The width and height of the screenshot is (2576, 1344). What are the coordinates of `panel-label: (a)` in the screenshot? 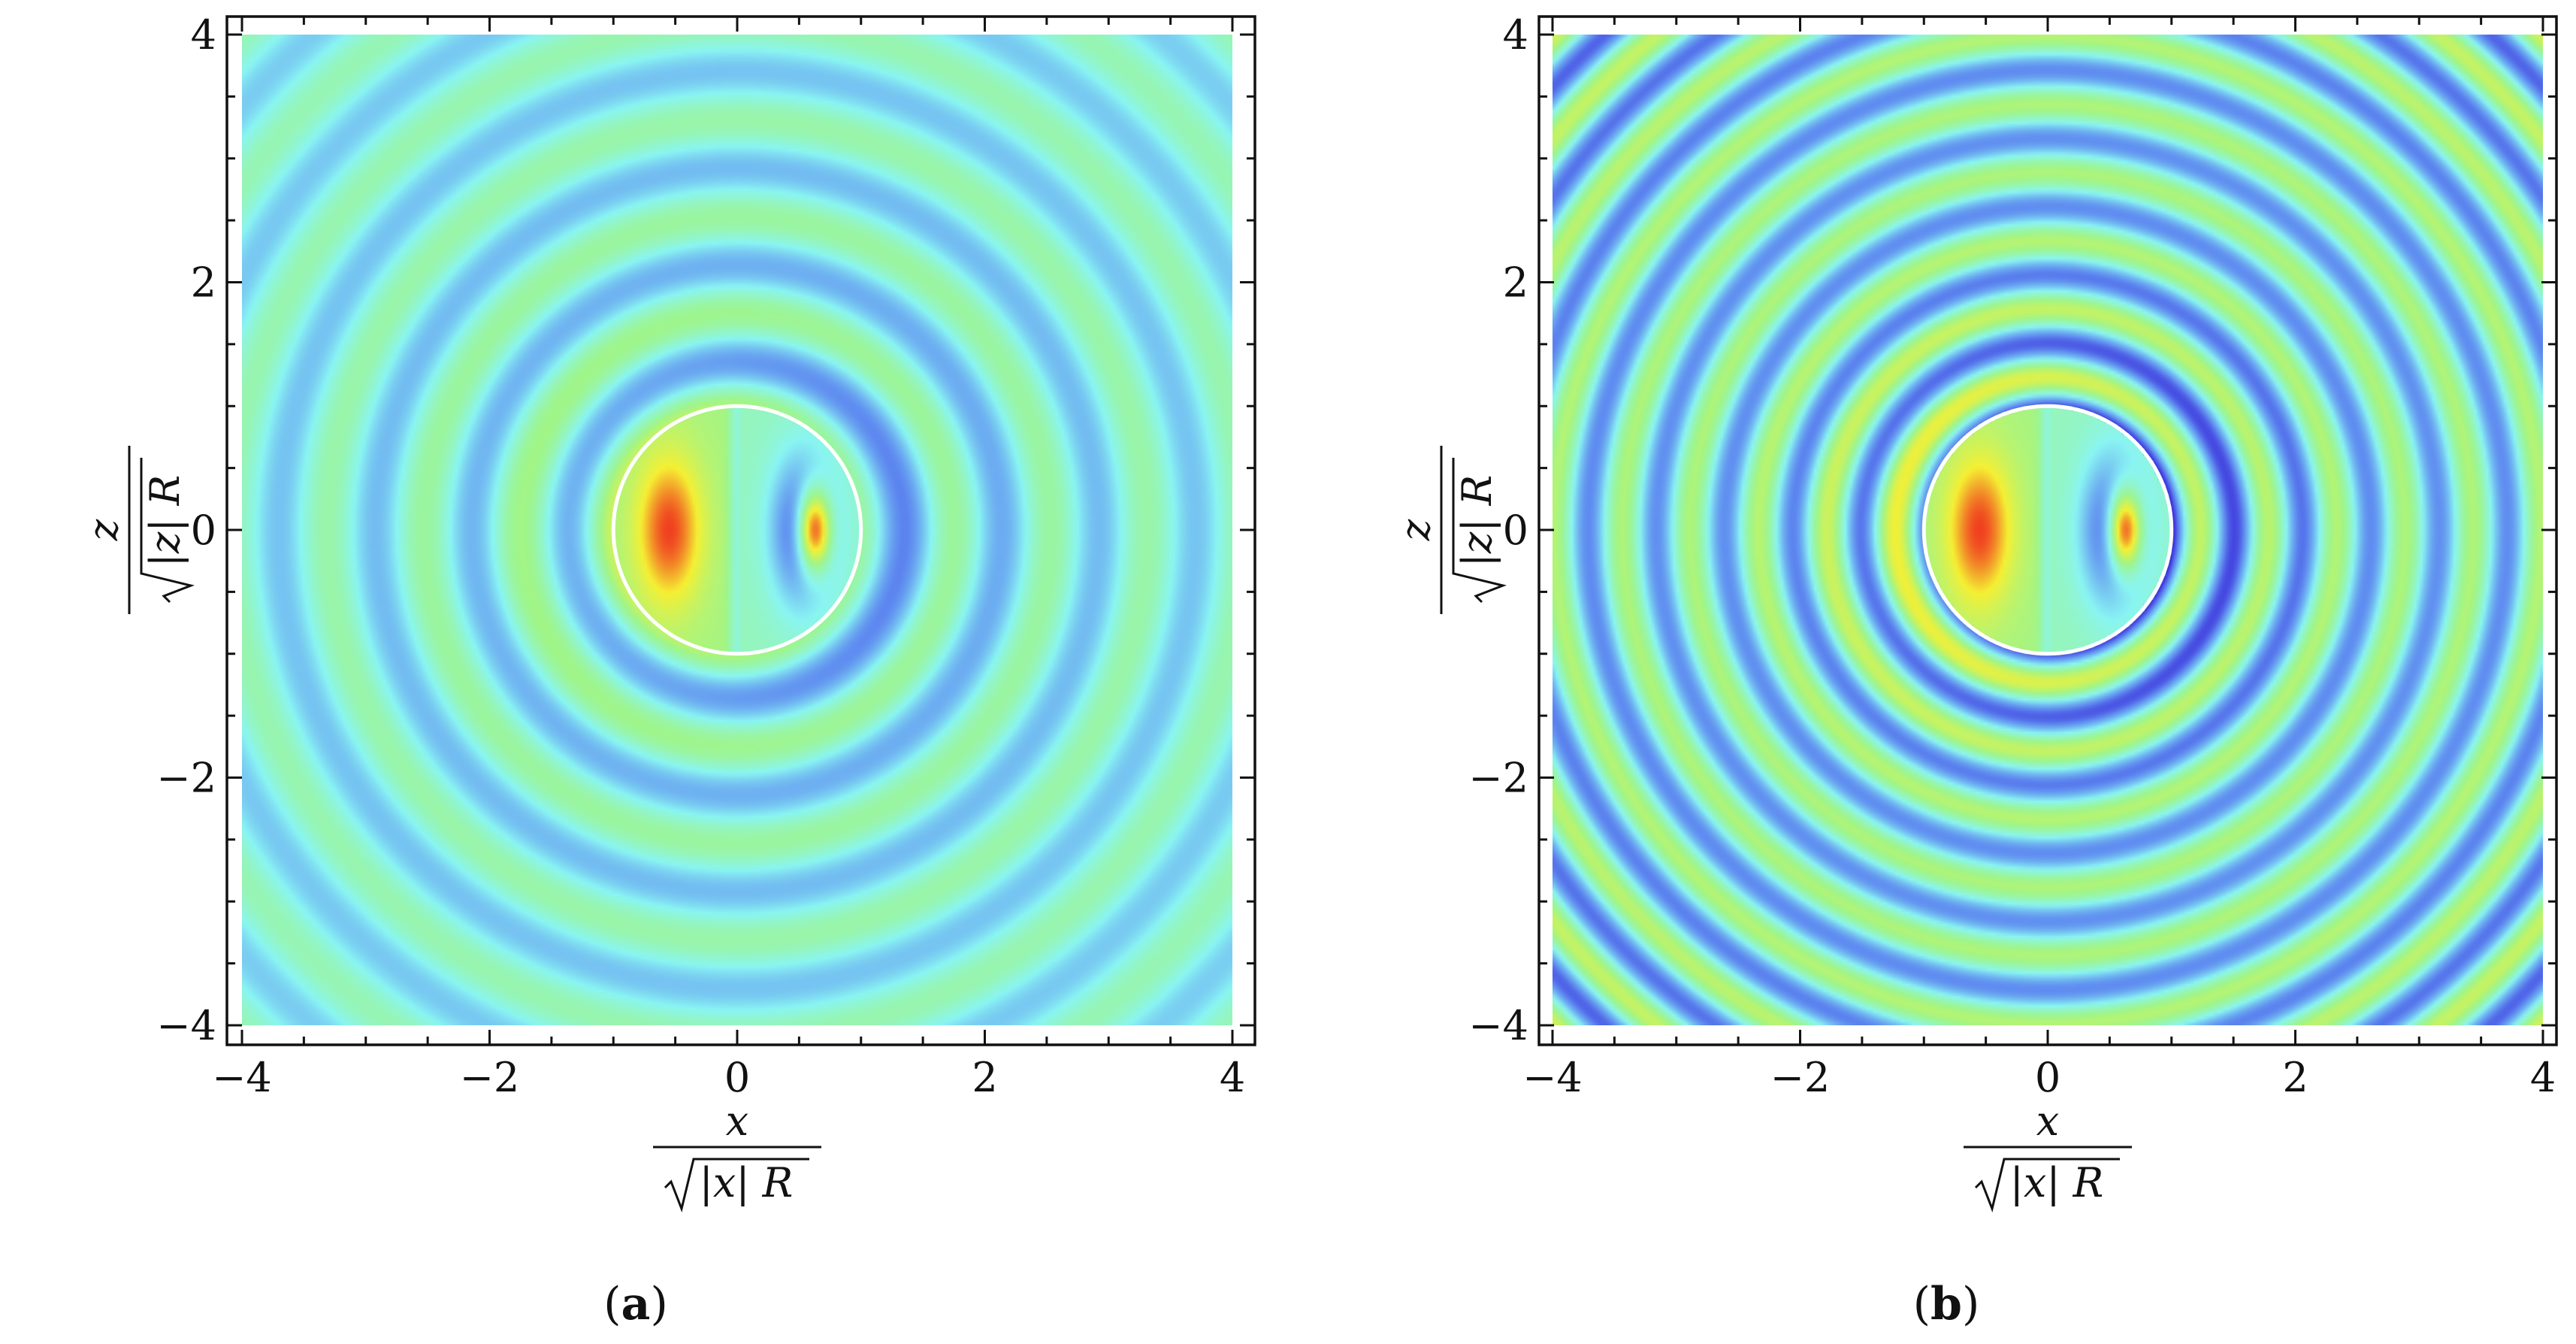 It's located at (635, 1304).